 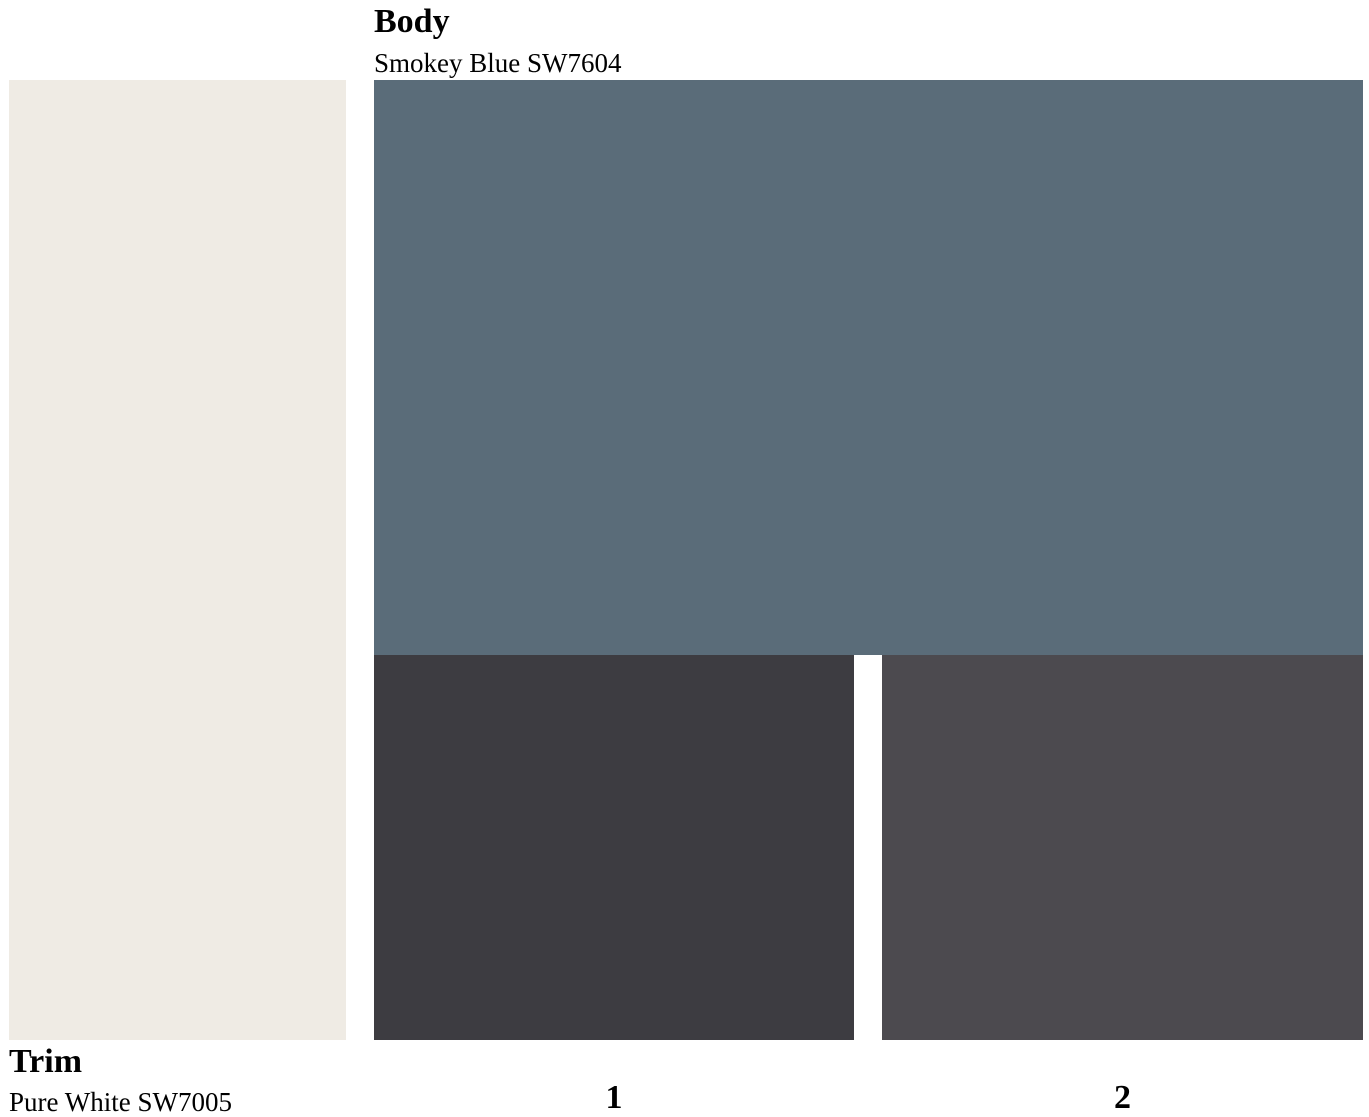 What do you see at coordinates (614, 1097) in the screenshot?
I see `option-1-label: 1` at bounding box center [614, 1097].